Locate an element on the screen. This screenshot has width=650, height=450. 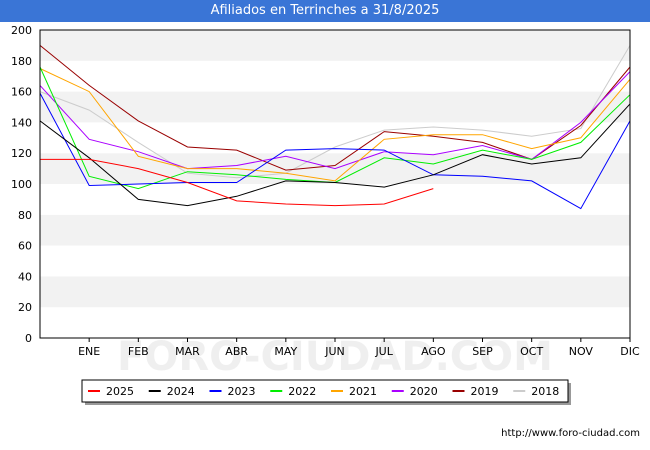
y-tick-label: 20 is located at coordinates (25, 307).